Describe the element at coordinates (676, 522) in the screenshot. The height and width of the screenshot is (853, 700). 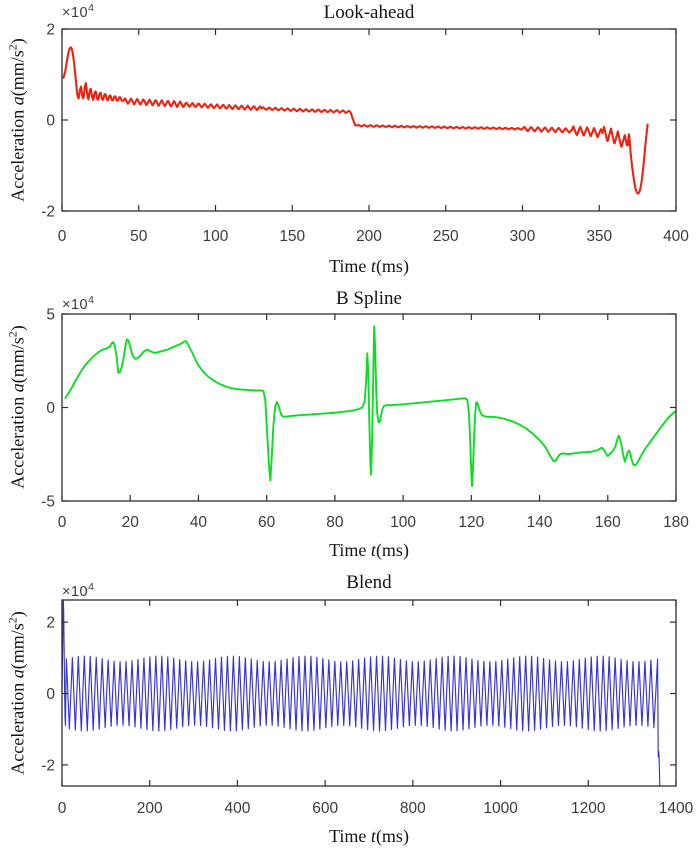
I see `x-tick-label: 180` at that location.